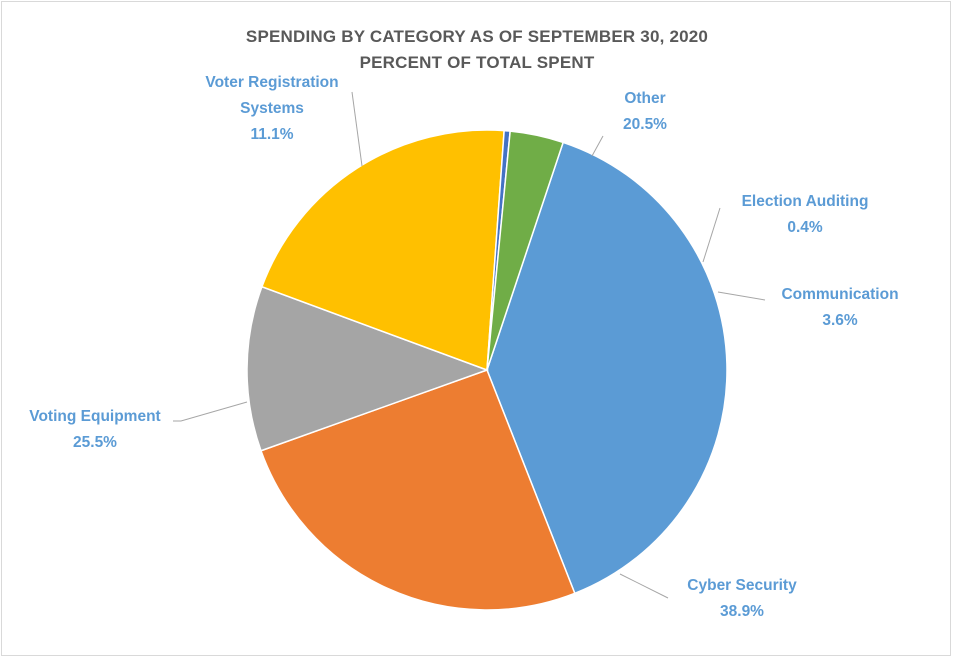 This screenshot has width=954, height=659. I want to click on slice-label-line: 25.5%, so click(95, 442).